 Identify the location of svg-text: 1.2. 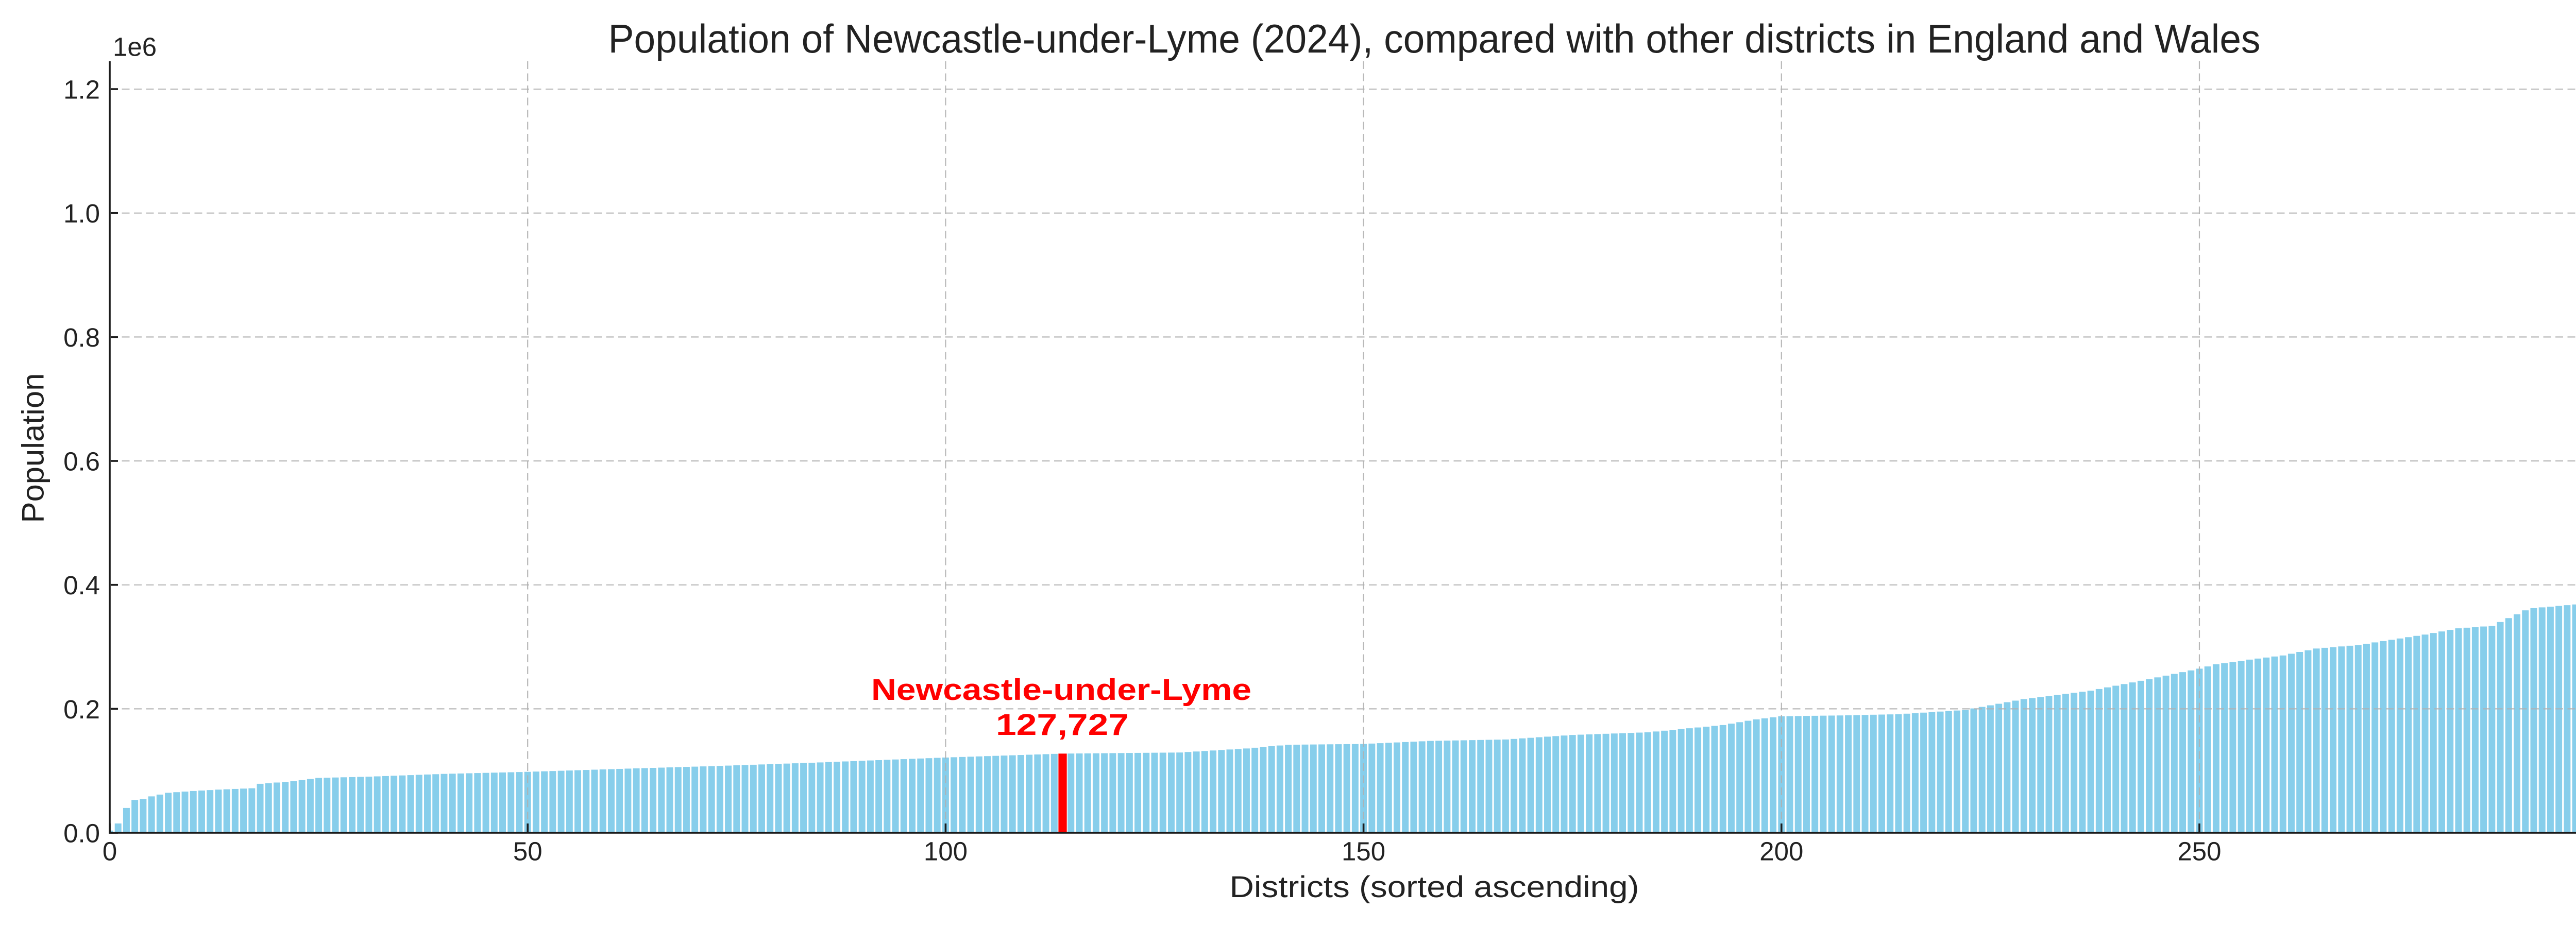
(81, 90).